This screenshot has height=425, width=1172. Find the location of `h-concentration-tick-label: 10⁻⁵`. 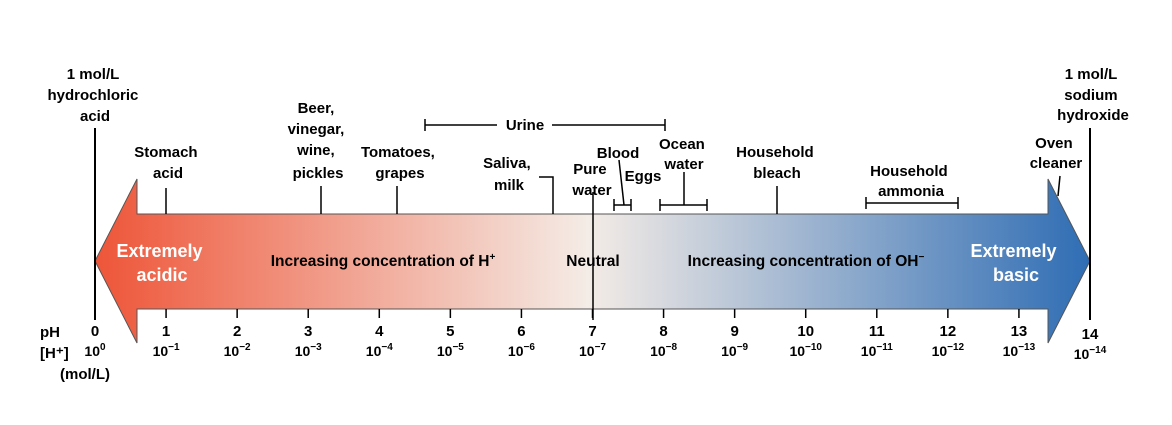

h-concentration-tick-label: 10⁻⁵ is located at coordinates (450, 350).